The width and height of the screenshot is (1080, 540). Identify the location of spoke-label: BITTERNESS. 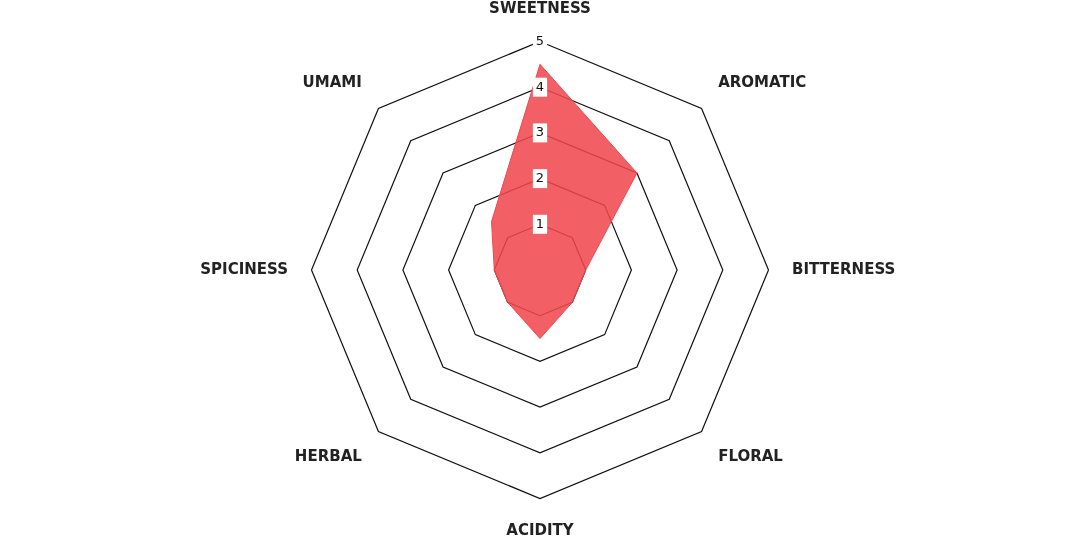
(844, 268).